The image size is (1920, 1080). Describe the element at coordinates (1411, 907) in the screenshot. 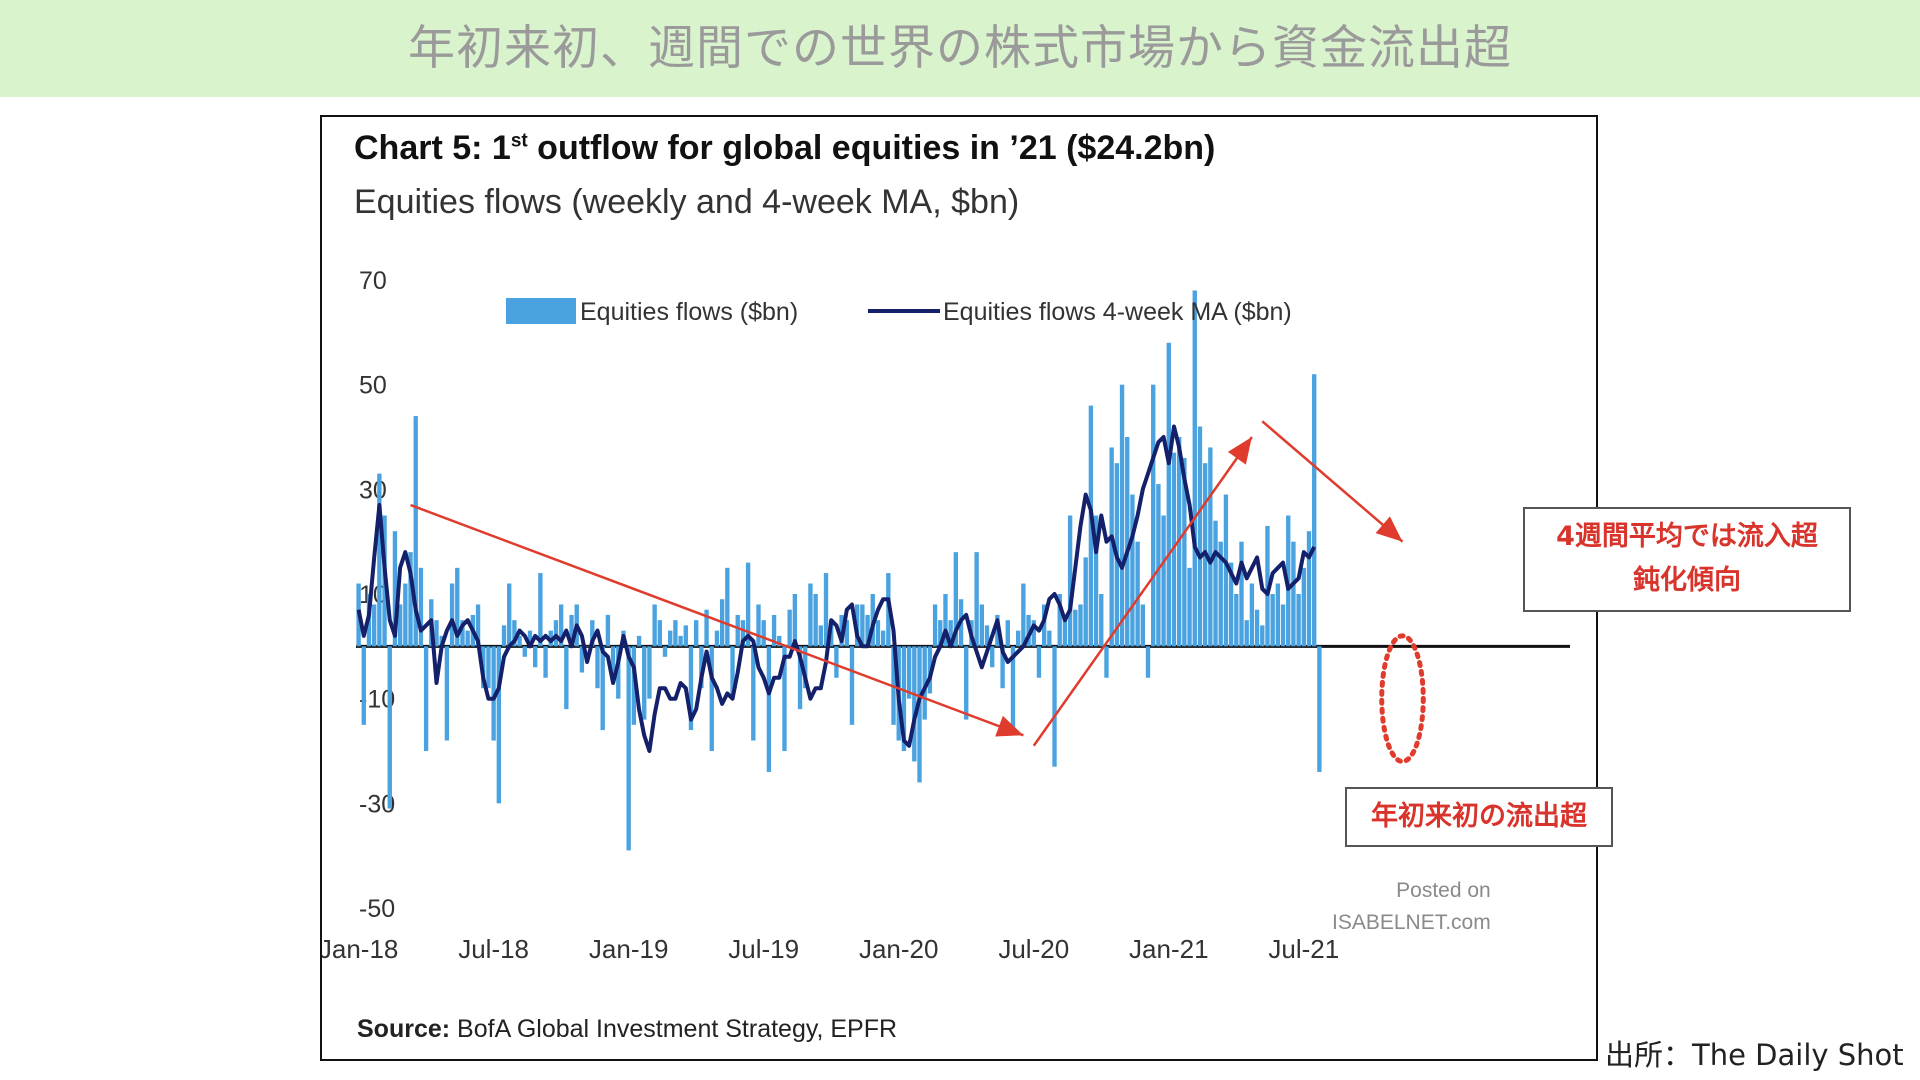

I see `watermark: Posted on ISABELNET.com` at that location.